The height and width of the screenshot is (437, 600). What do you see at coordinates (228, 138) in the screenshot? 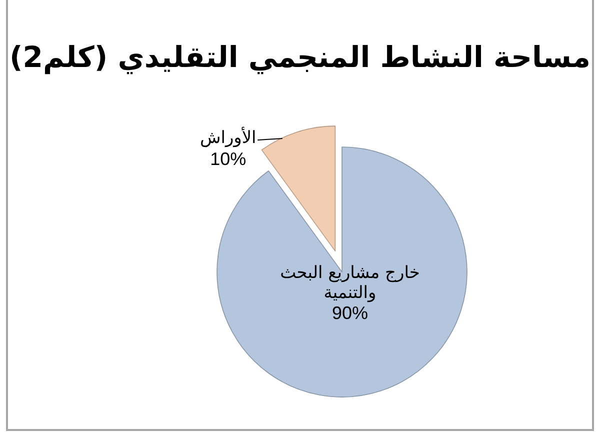
I see `slice-label: الأوراش` at bounding box center [228, 138].